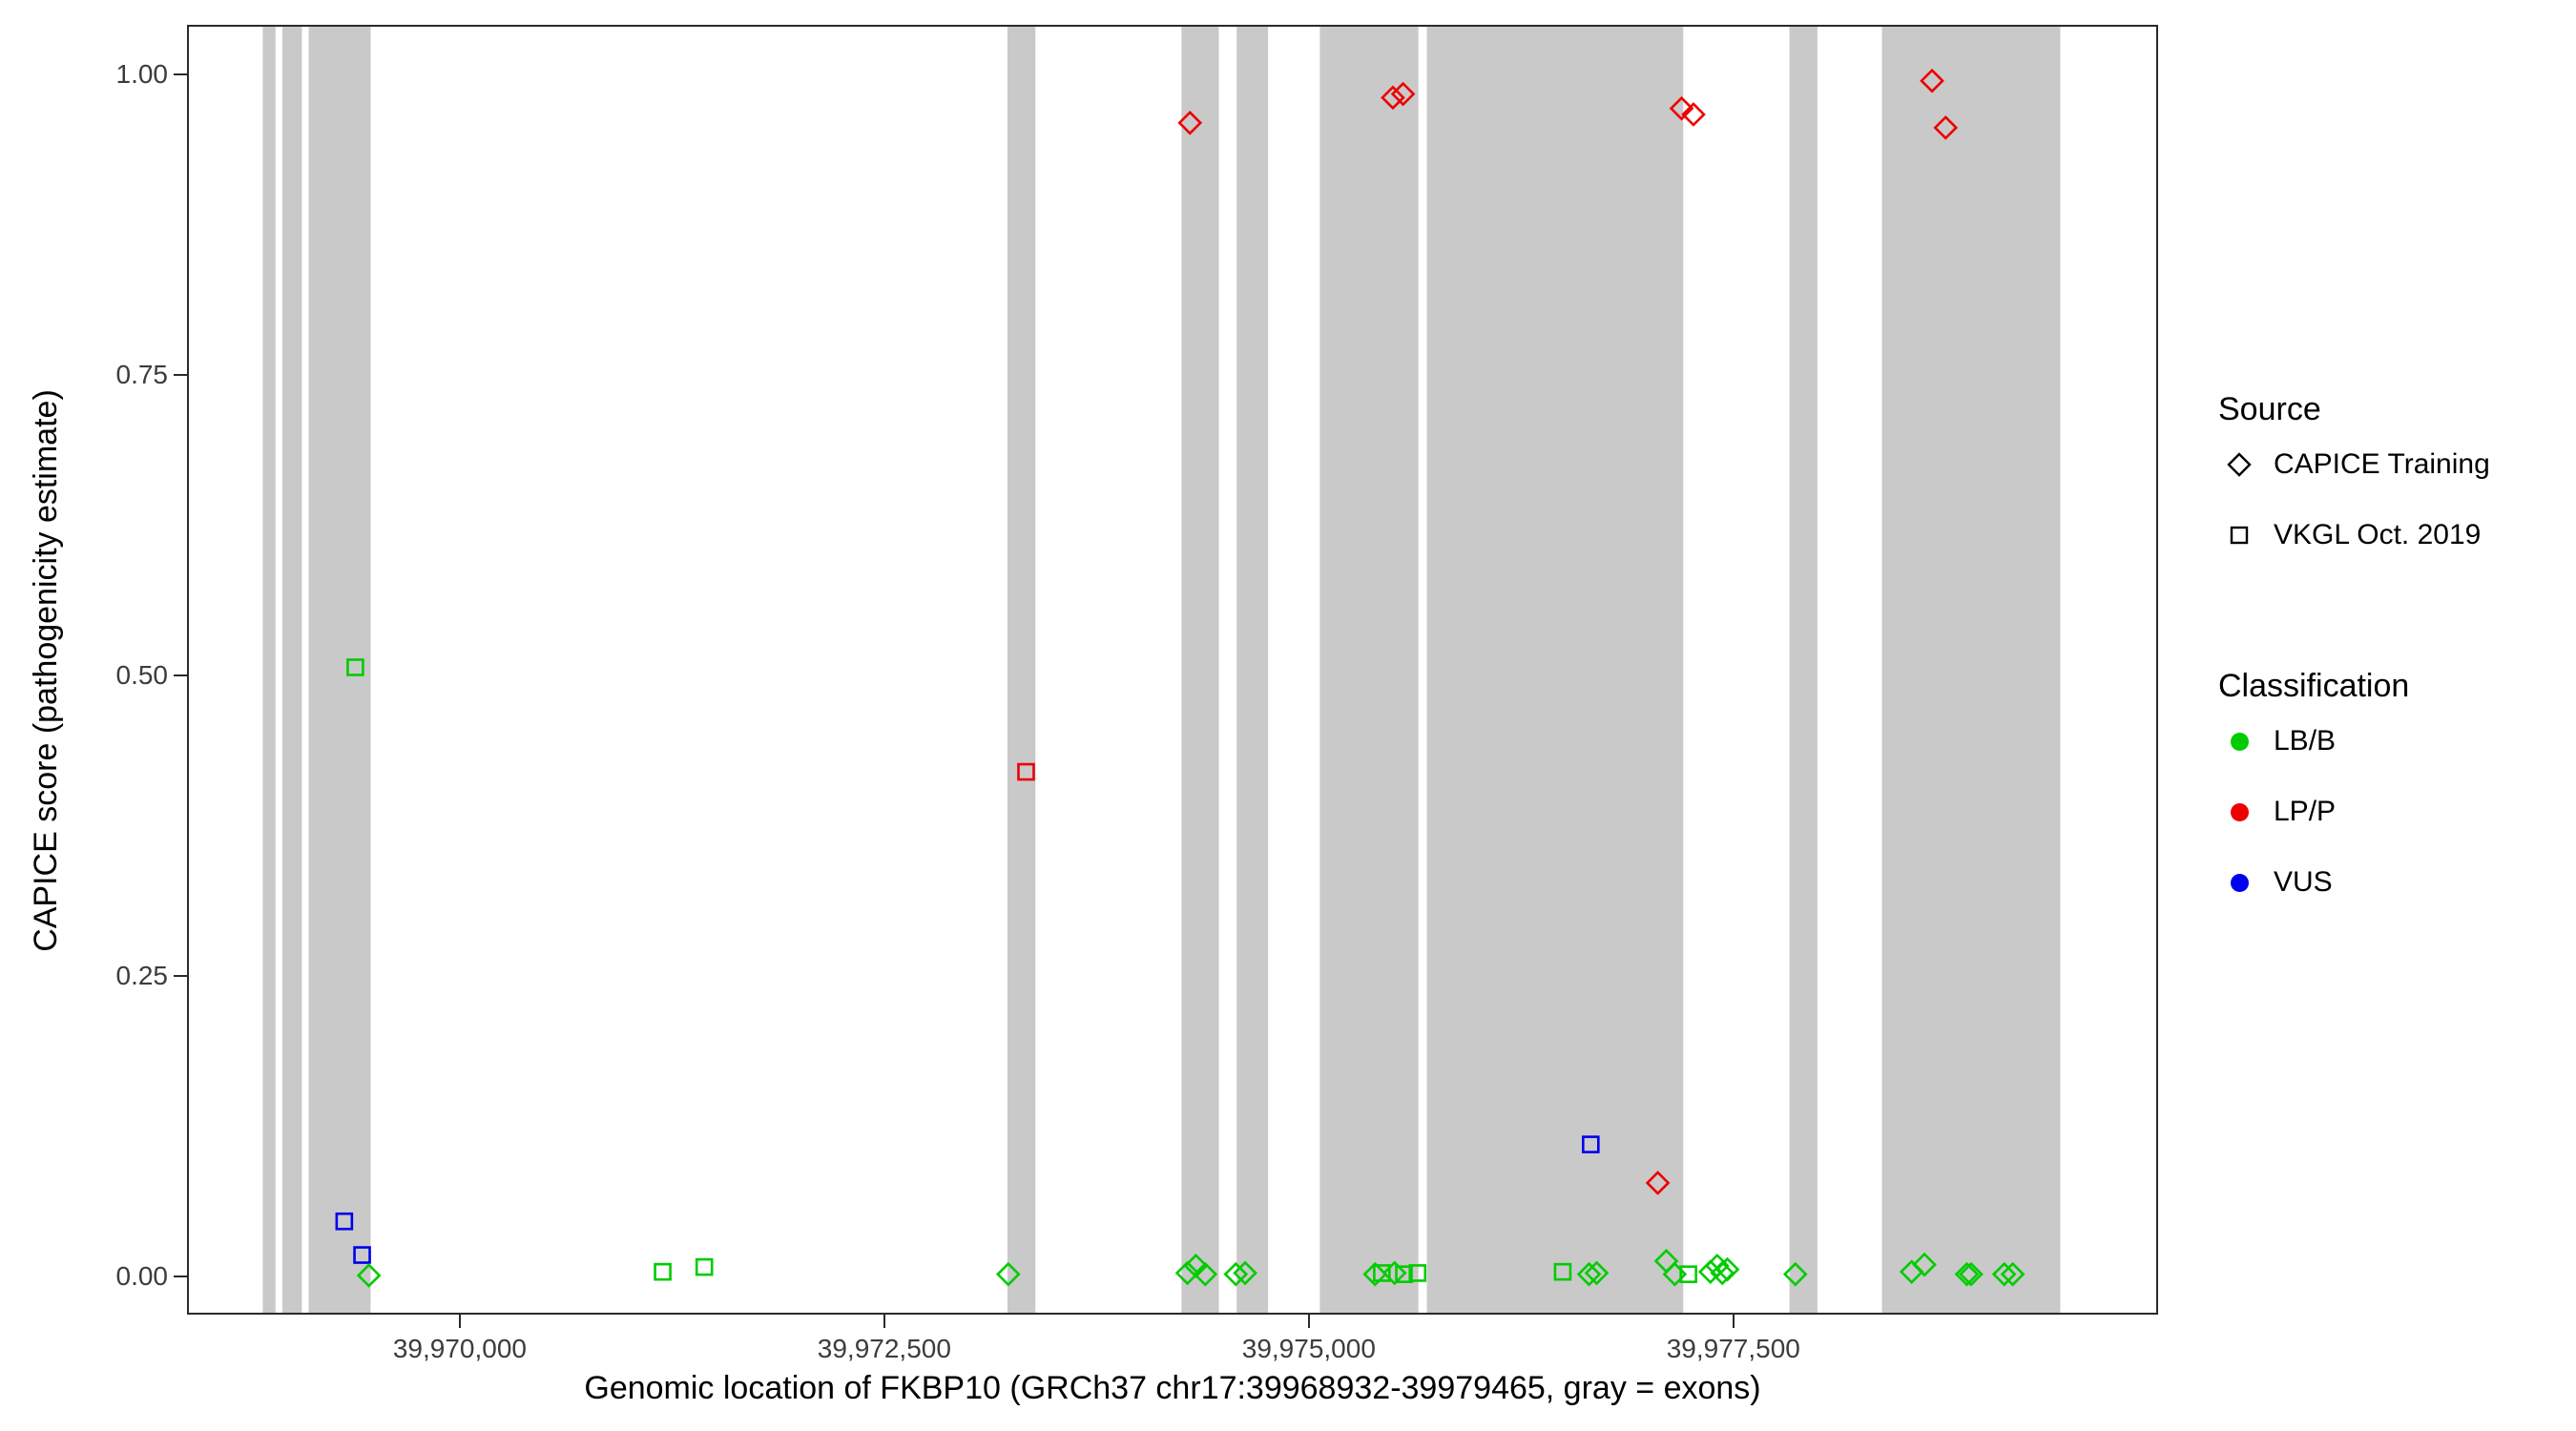  I want to click on y-tick-label: 0.50, so click(142, 675).